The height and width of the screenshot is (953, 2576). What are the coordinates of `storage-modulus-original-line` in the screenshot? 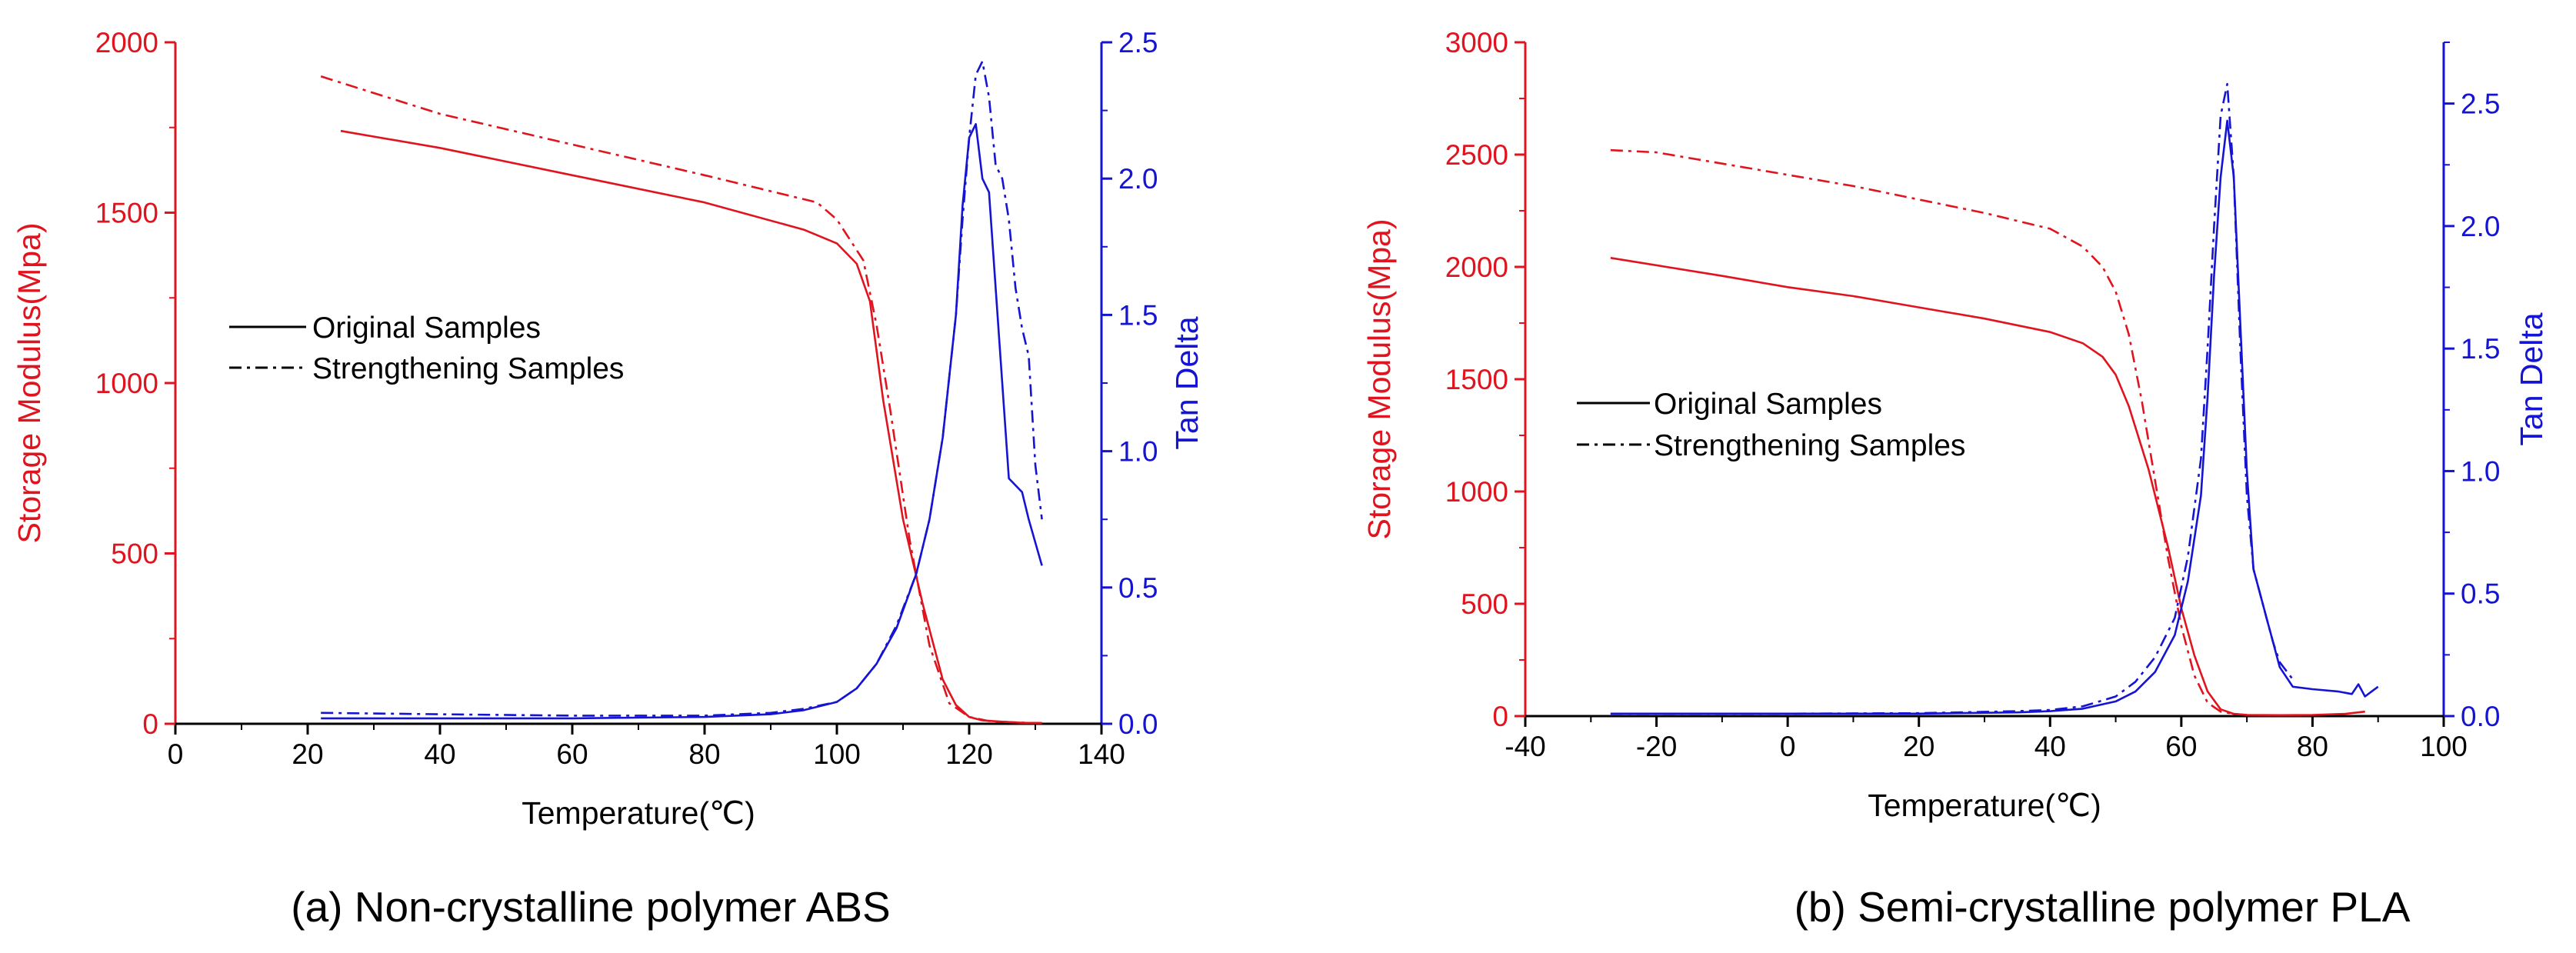 It's located at (1987, 487).